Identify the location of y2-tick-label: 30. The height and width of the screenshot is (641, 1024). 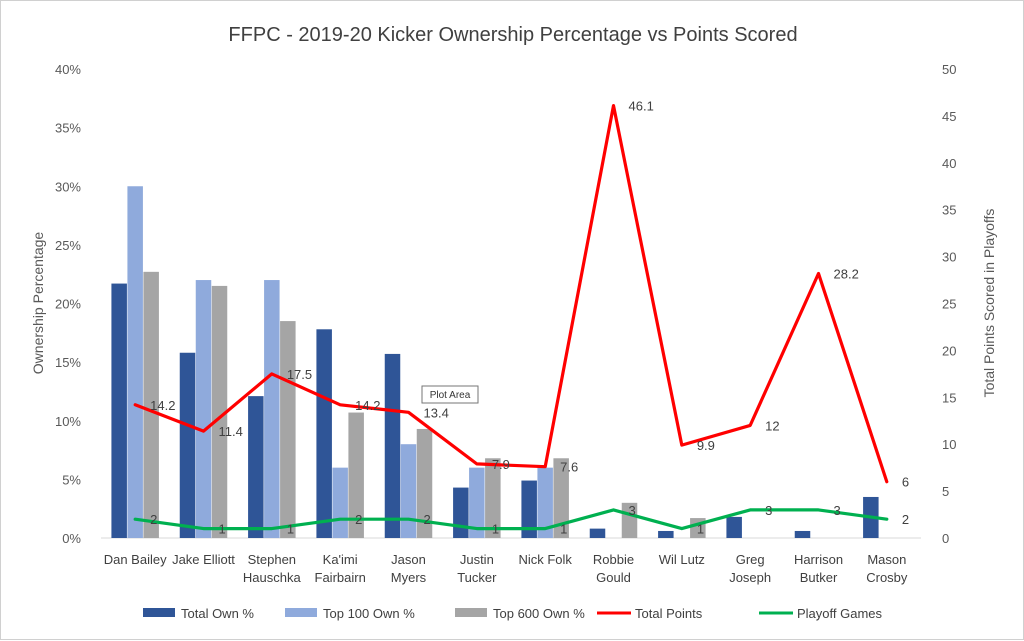
(949, 257).